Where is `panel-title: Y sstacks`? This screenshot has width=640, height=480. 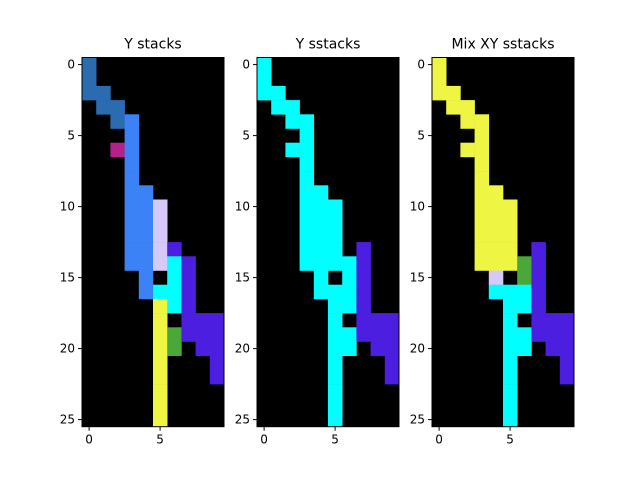 panel-title: Y sstacks is located at coordinates (328, 45).